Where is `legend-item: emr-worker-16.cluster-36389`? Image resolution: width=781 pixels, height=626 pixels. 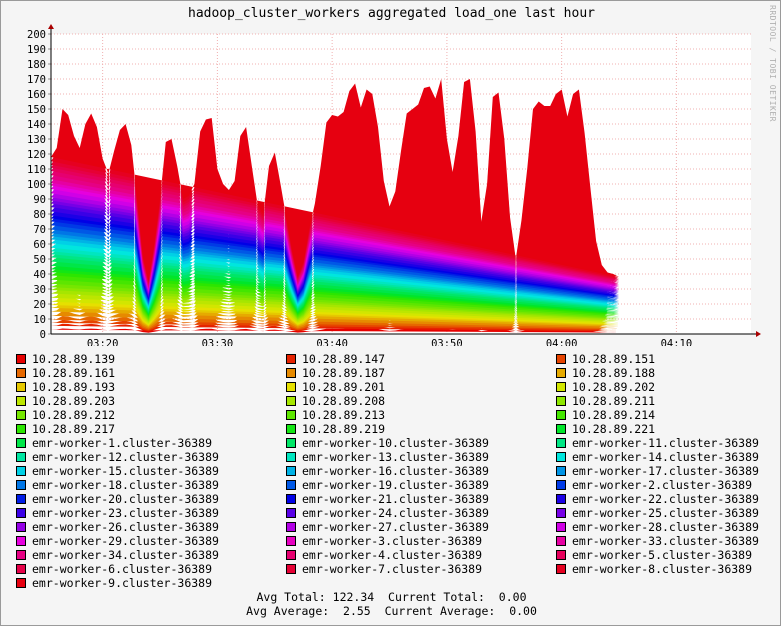 legend-item: emr-worker-16.cluster-36389 is located at coordinates (387, 471).